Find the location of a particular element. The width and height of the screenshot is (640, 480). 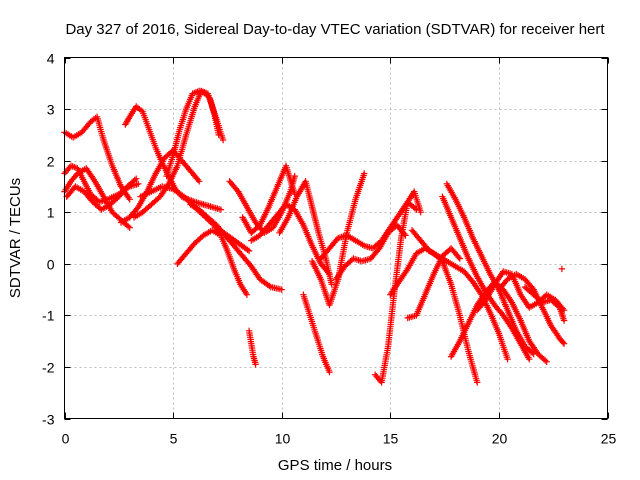

x-tick-label: 0 is located at coordinates (66, 439).